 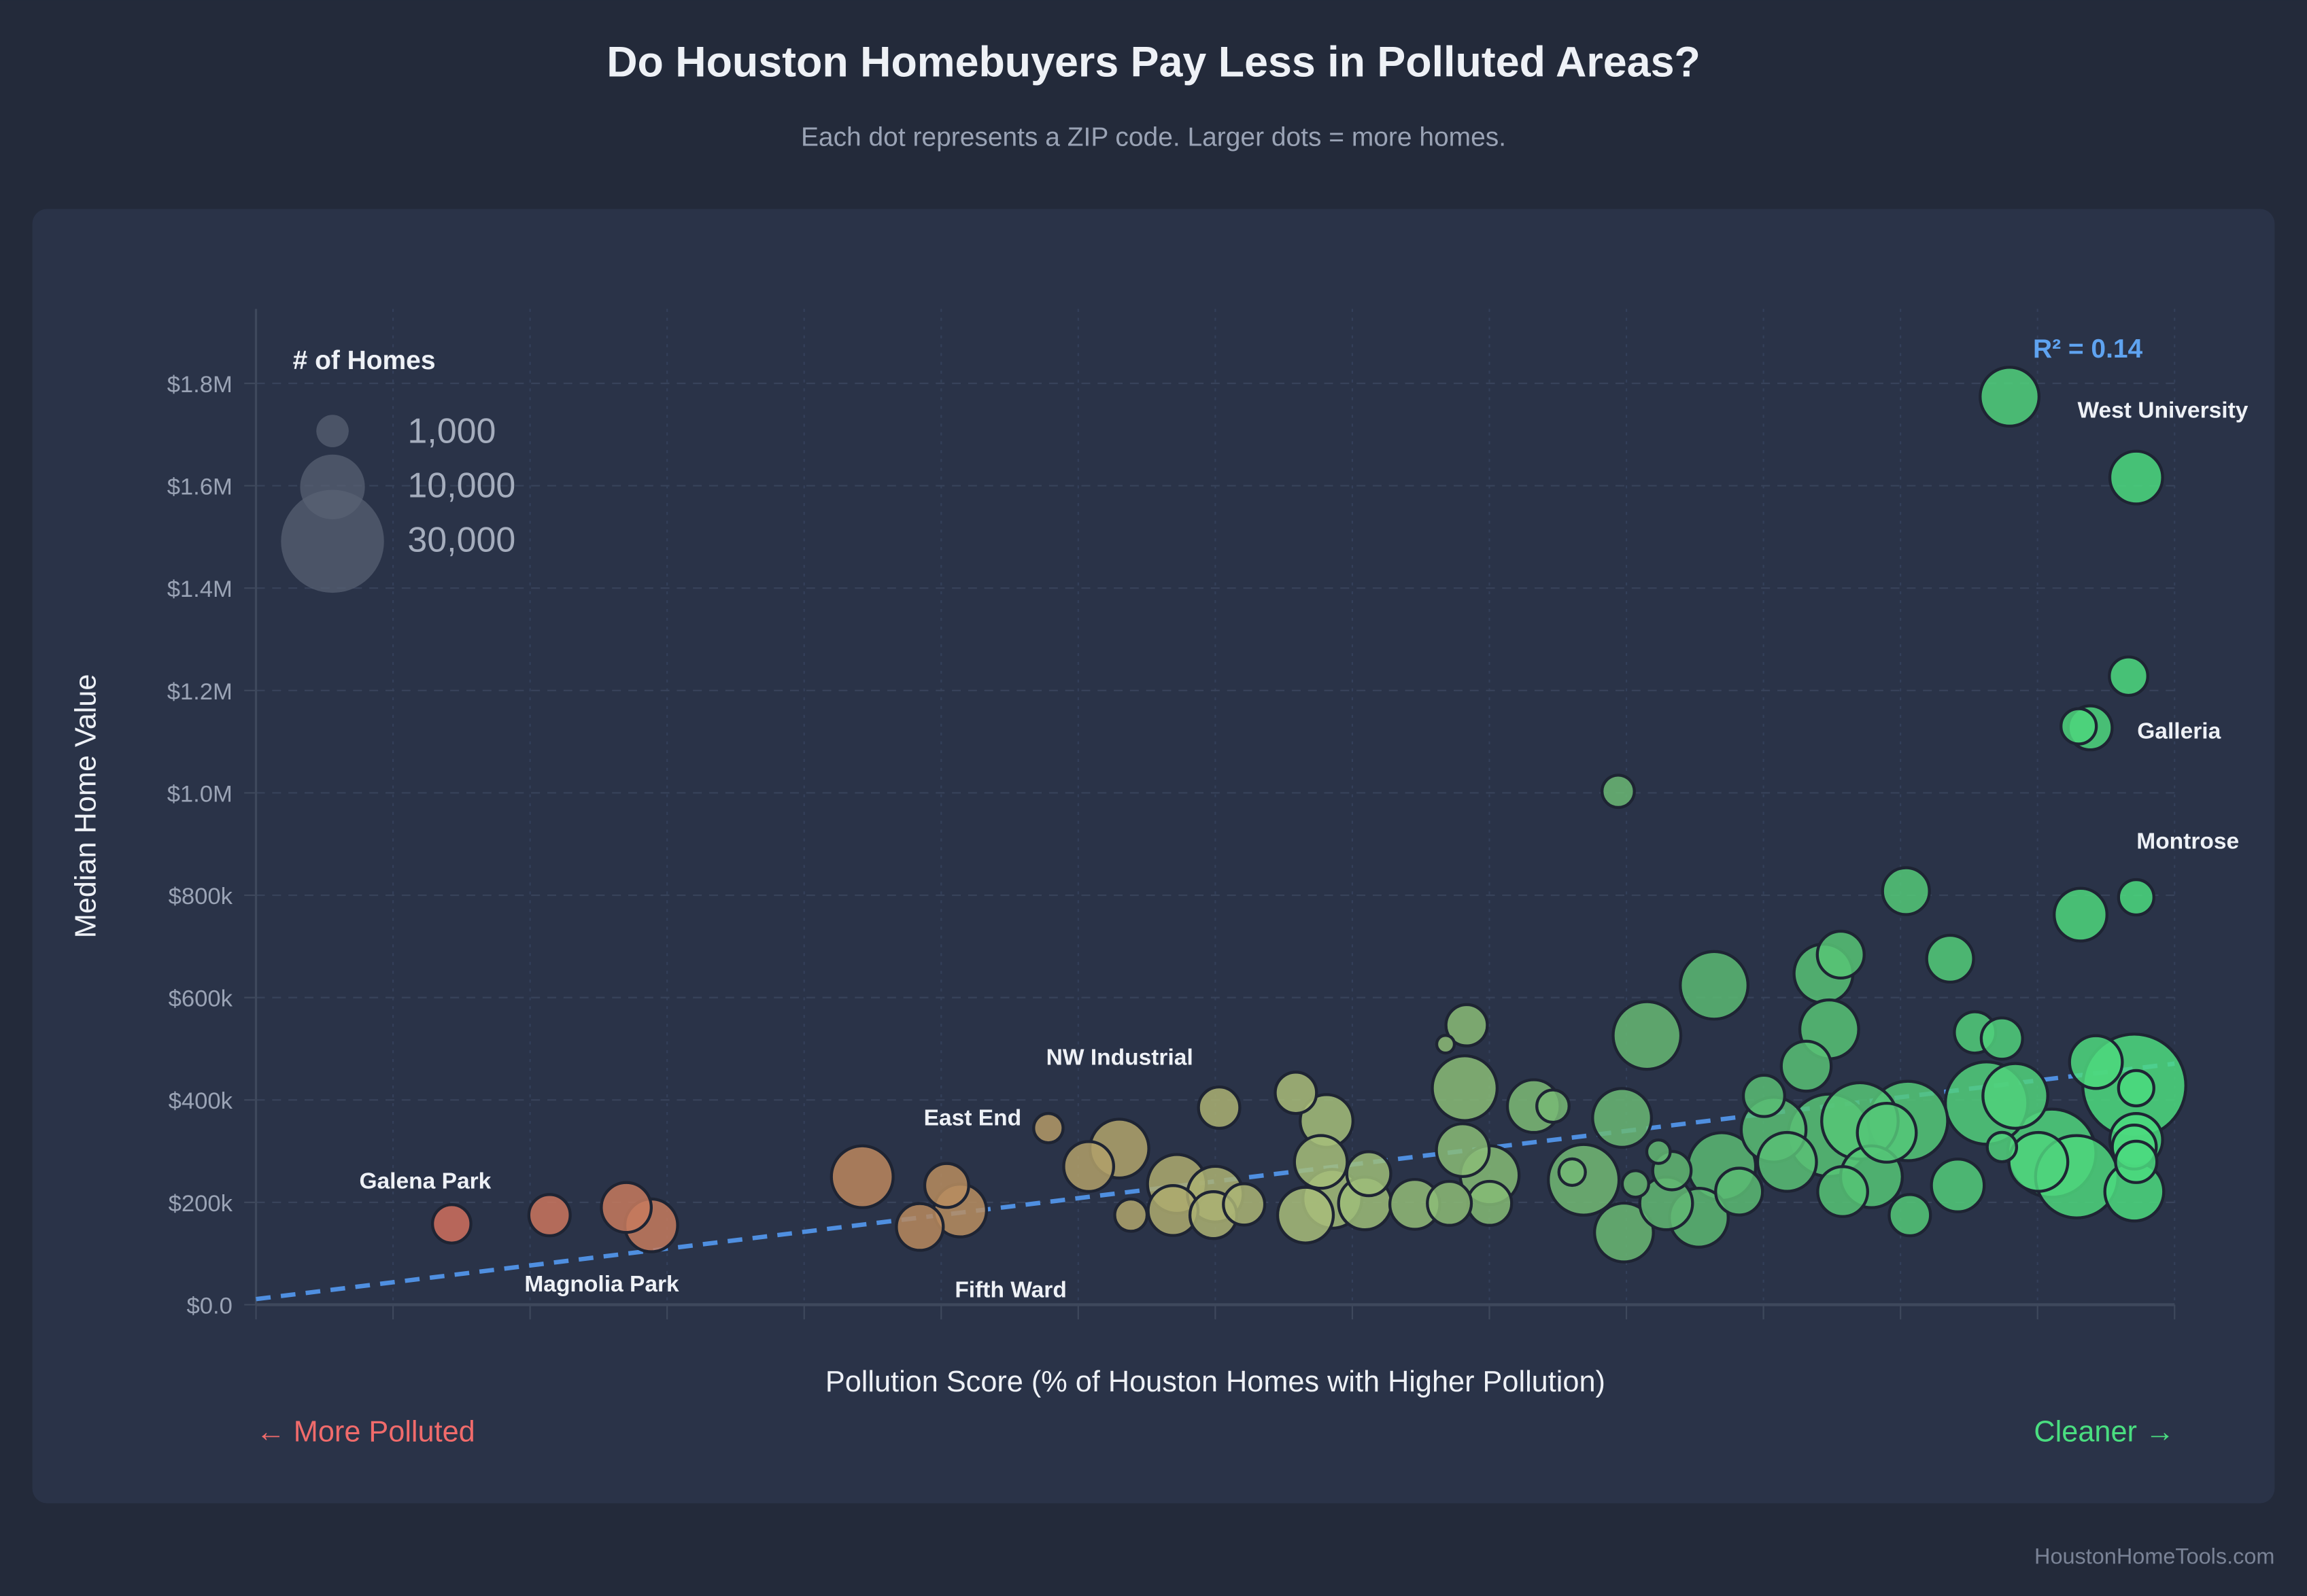 What do you see at coordinates (201, 1204) in the screenshot?
I see `y-tick-label: $200k` at bounding box center [201, 1204].